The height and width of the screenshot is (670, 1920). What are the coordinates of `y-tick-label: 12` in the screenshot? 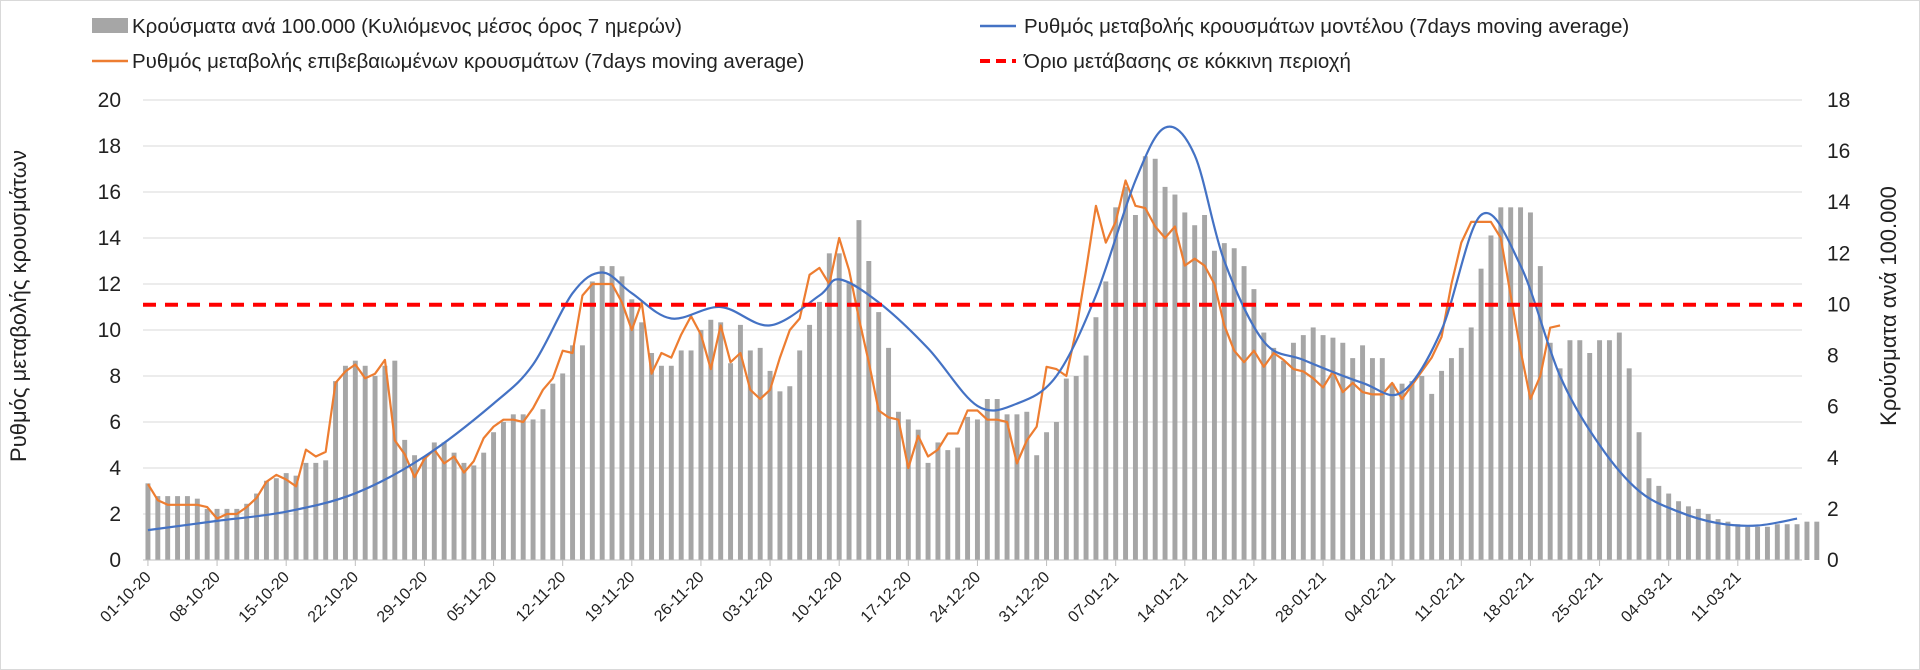 It's located at (109, 284).